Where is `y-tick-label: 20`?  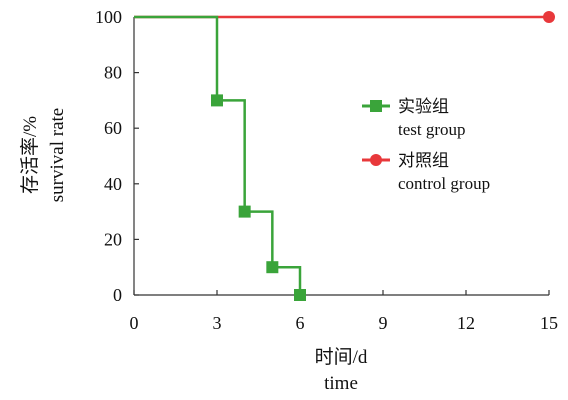
y-tick-label: 20 is located at coordinates (113, 239).